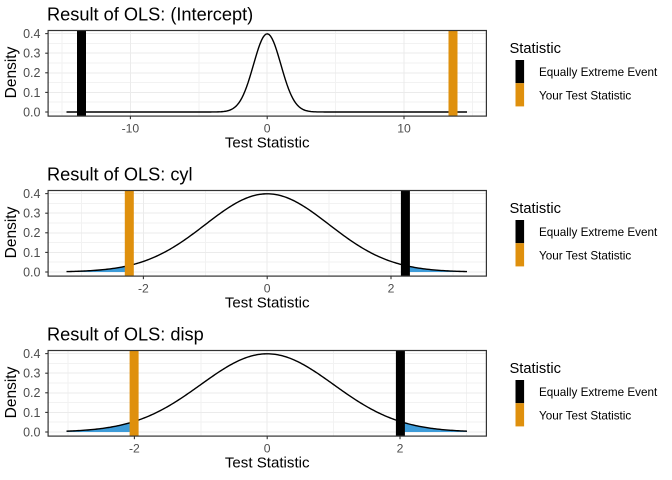 The image size is (672, 480). I want to click on svg-text: Result of OLS: disp, so click(125, 334).